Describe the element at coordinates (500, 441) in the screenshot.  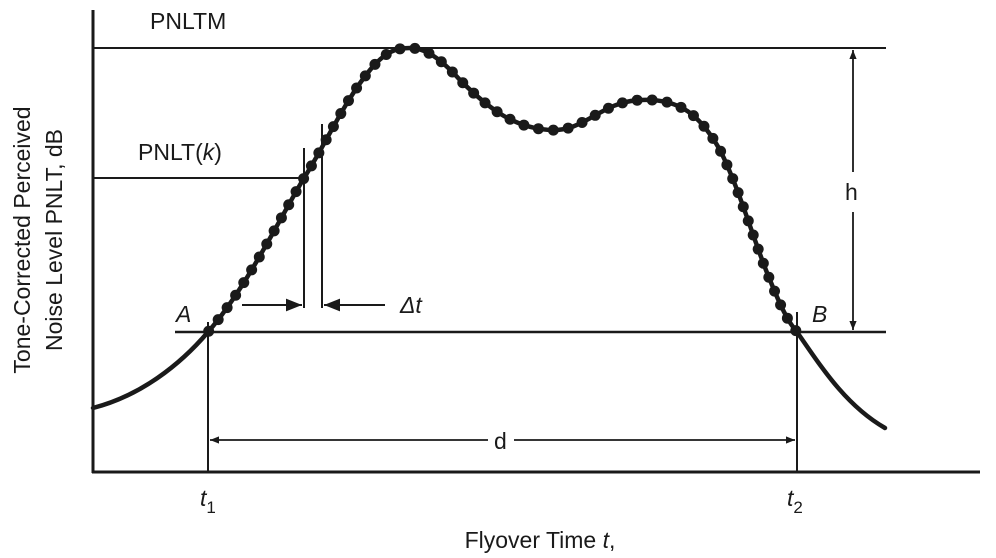
I see `d-label: d` at that location.